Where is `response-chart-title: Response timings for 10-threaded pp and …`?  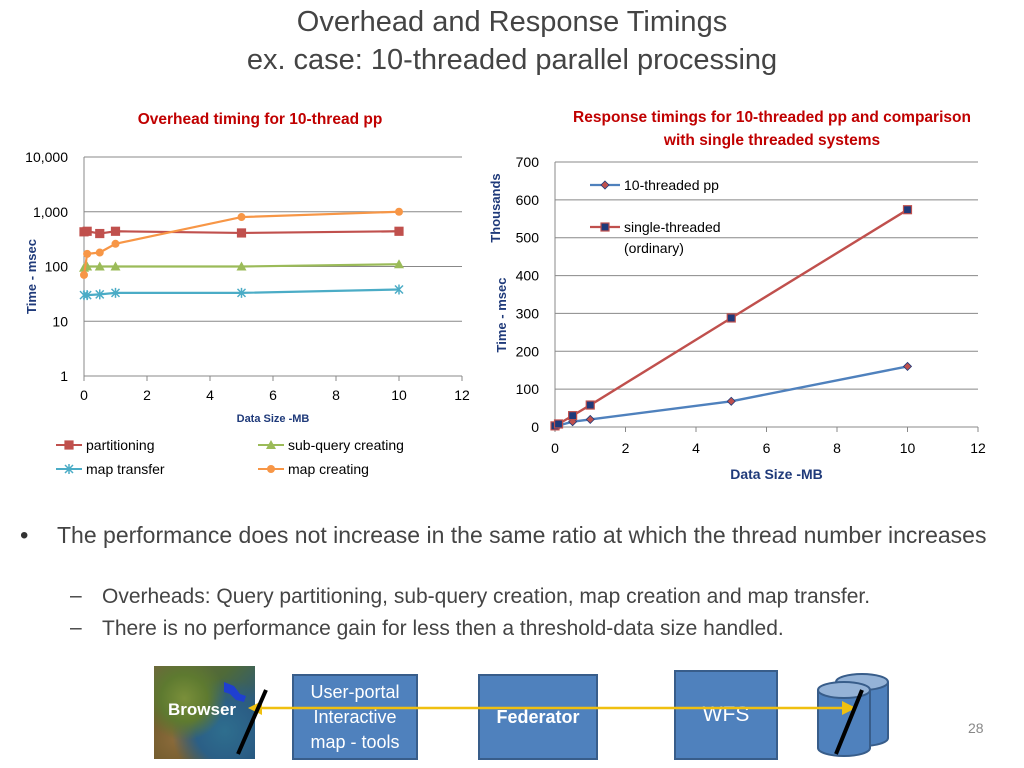 response-chart-title: Response timings for 10-threaded pp and … is located at coordinates (772, 129).